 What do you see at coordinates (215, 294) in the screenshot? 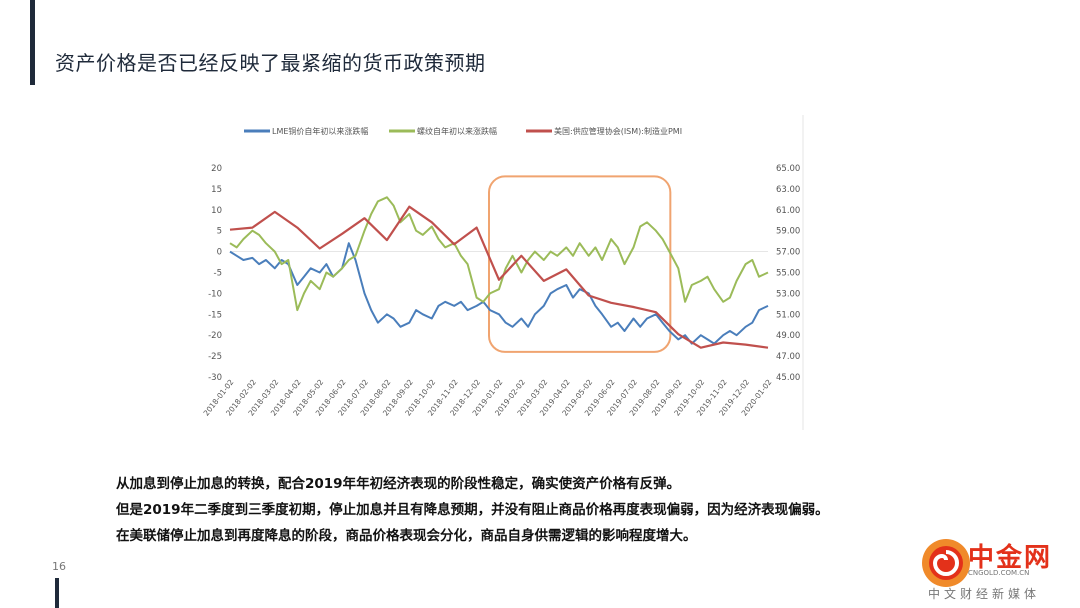
I see `y-left-tick-label: -10` at bounding box center [215, 294].